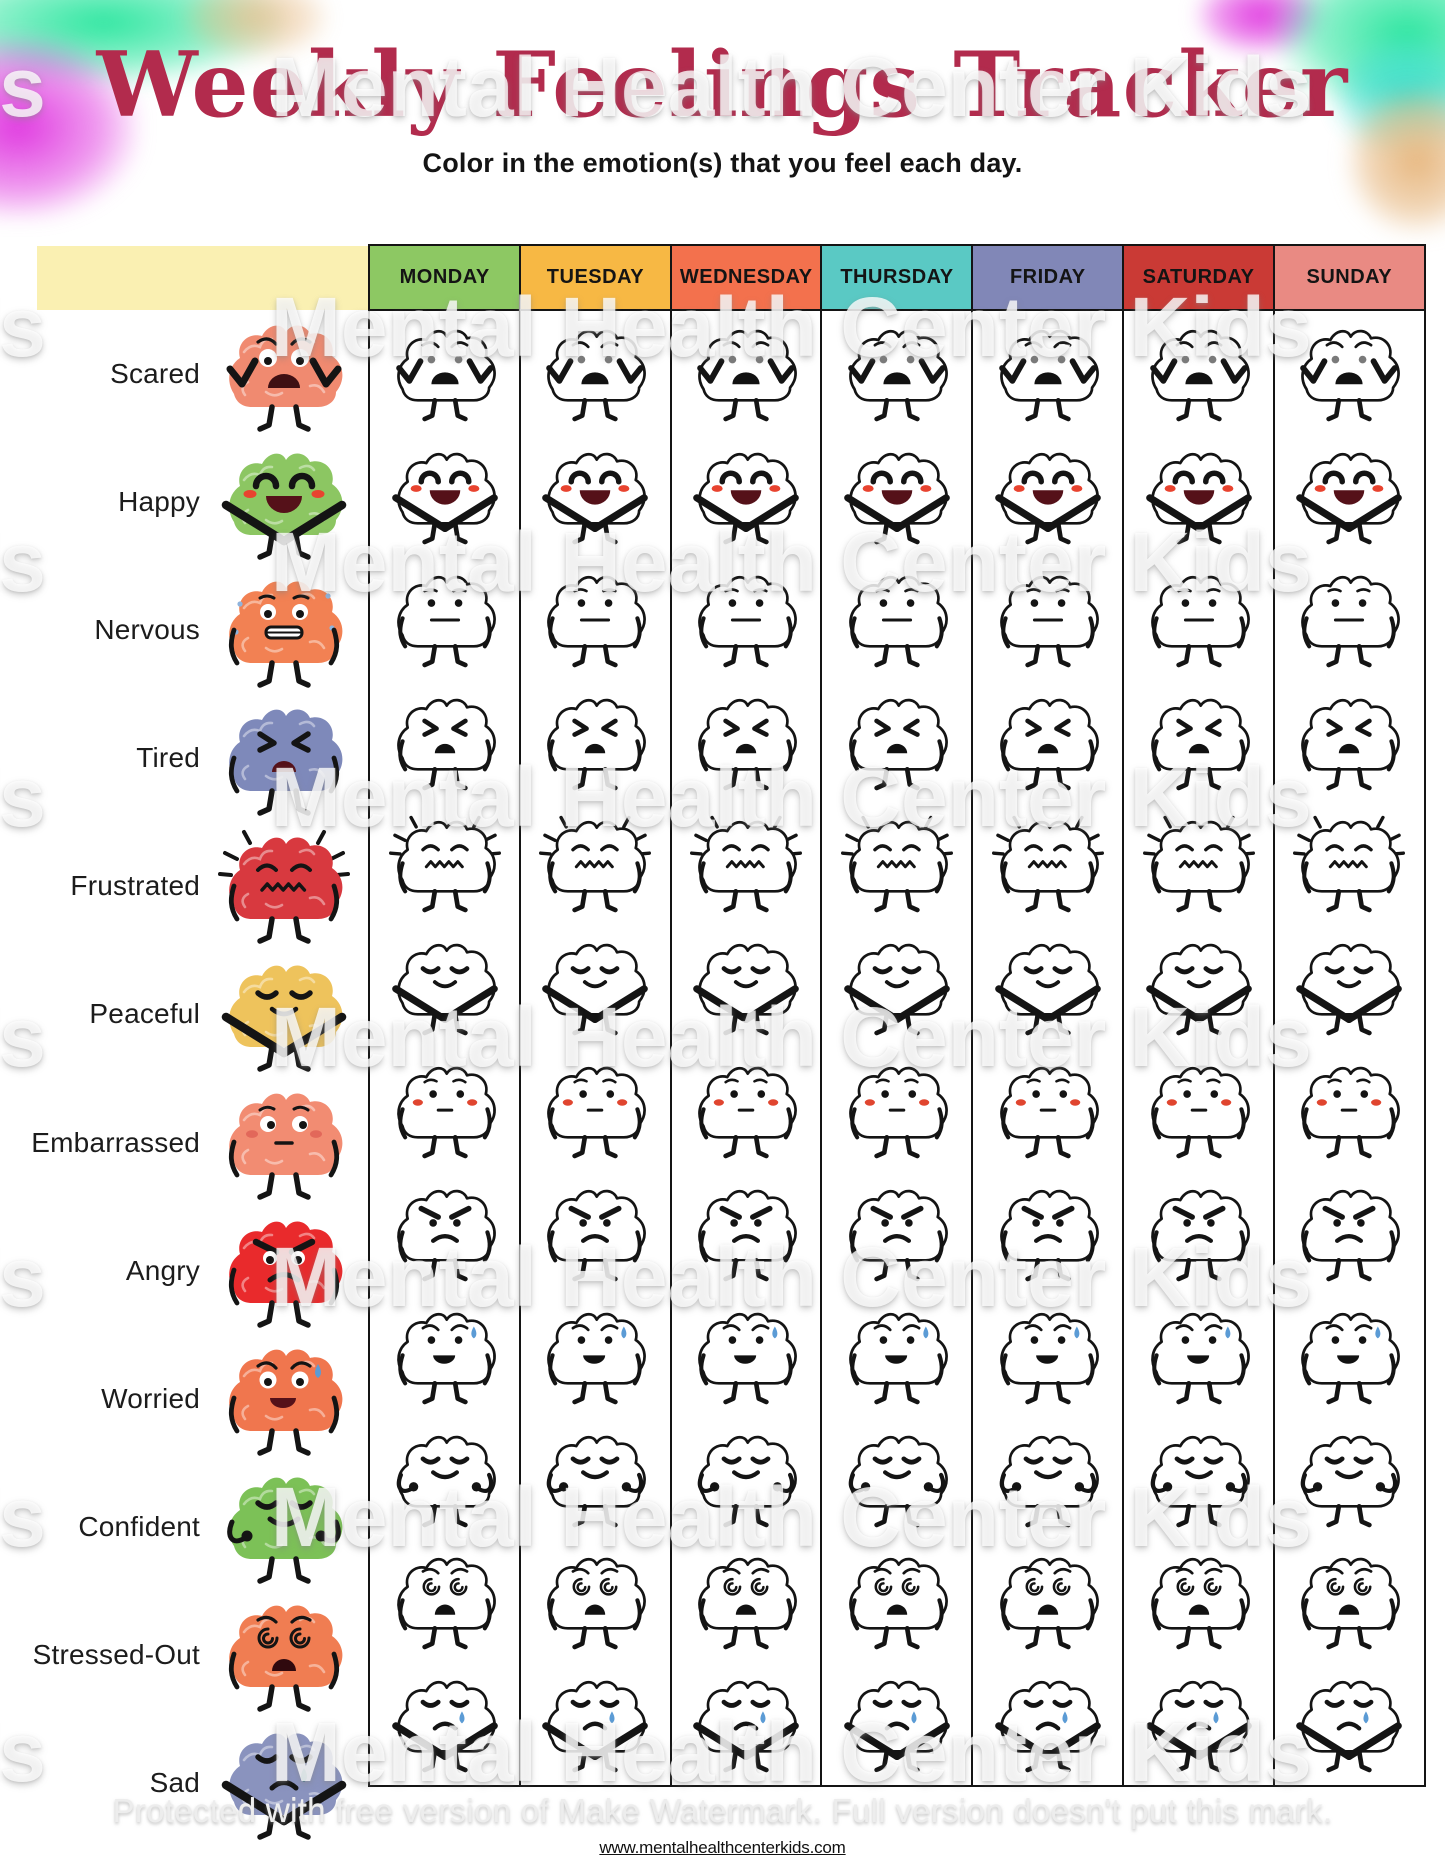 The height and width of the screenshot is (1870, 1445). What do you see at coordinates (1047, 863) in the screenshot?
I see `cell-frustrated-friday` at bounding box center [1047, 863].